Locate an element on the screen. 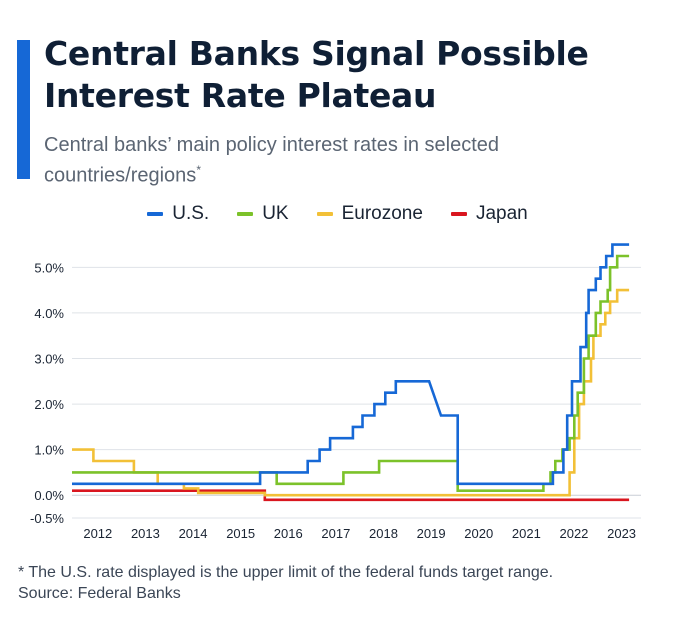  x-tick-label: 2015 is located at coordinates (240, 533).